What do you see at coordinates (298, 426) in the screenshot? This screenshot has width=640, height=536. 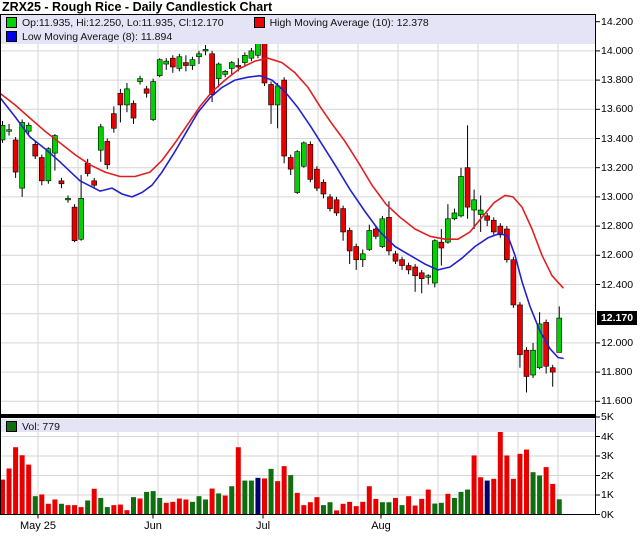 I see `volume-legend: Vol: 779` at bounding box center [298, 426].